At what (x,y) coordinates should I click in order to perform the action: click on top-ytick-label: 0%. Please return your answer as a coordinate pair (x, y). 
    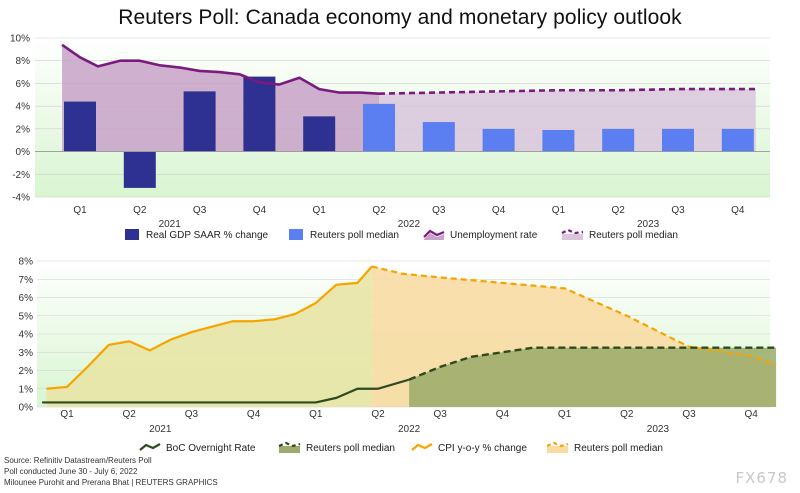
    Looking at the image, I should click on (23, 152).